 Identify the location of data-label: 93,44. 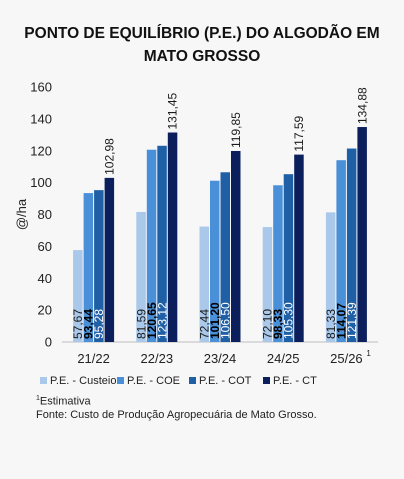
(89, 324).